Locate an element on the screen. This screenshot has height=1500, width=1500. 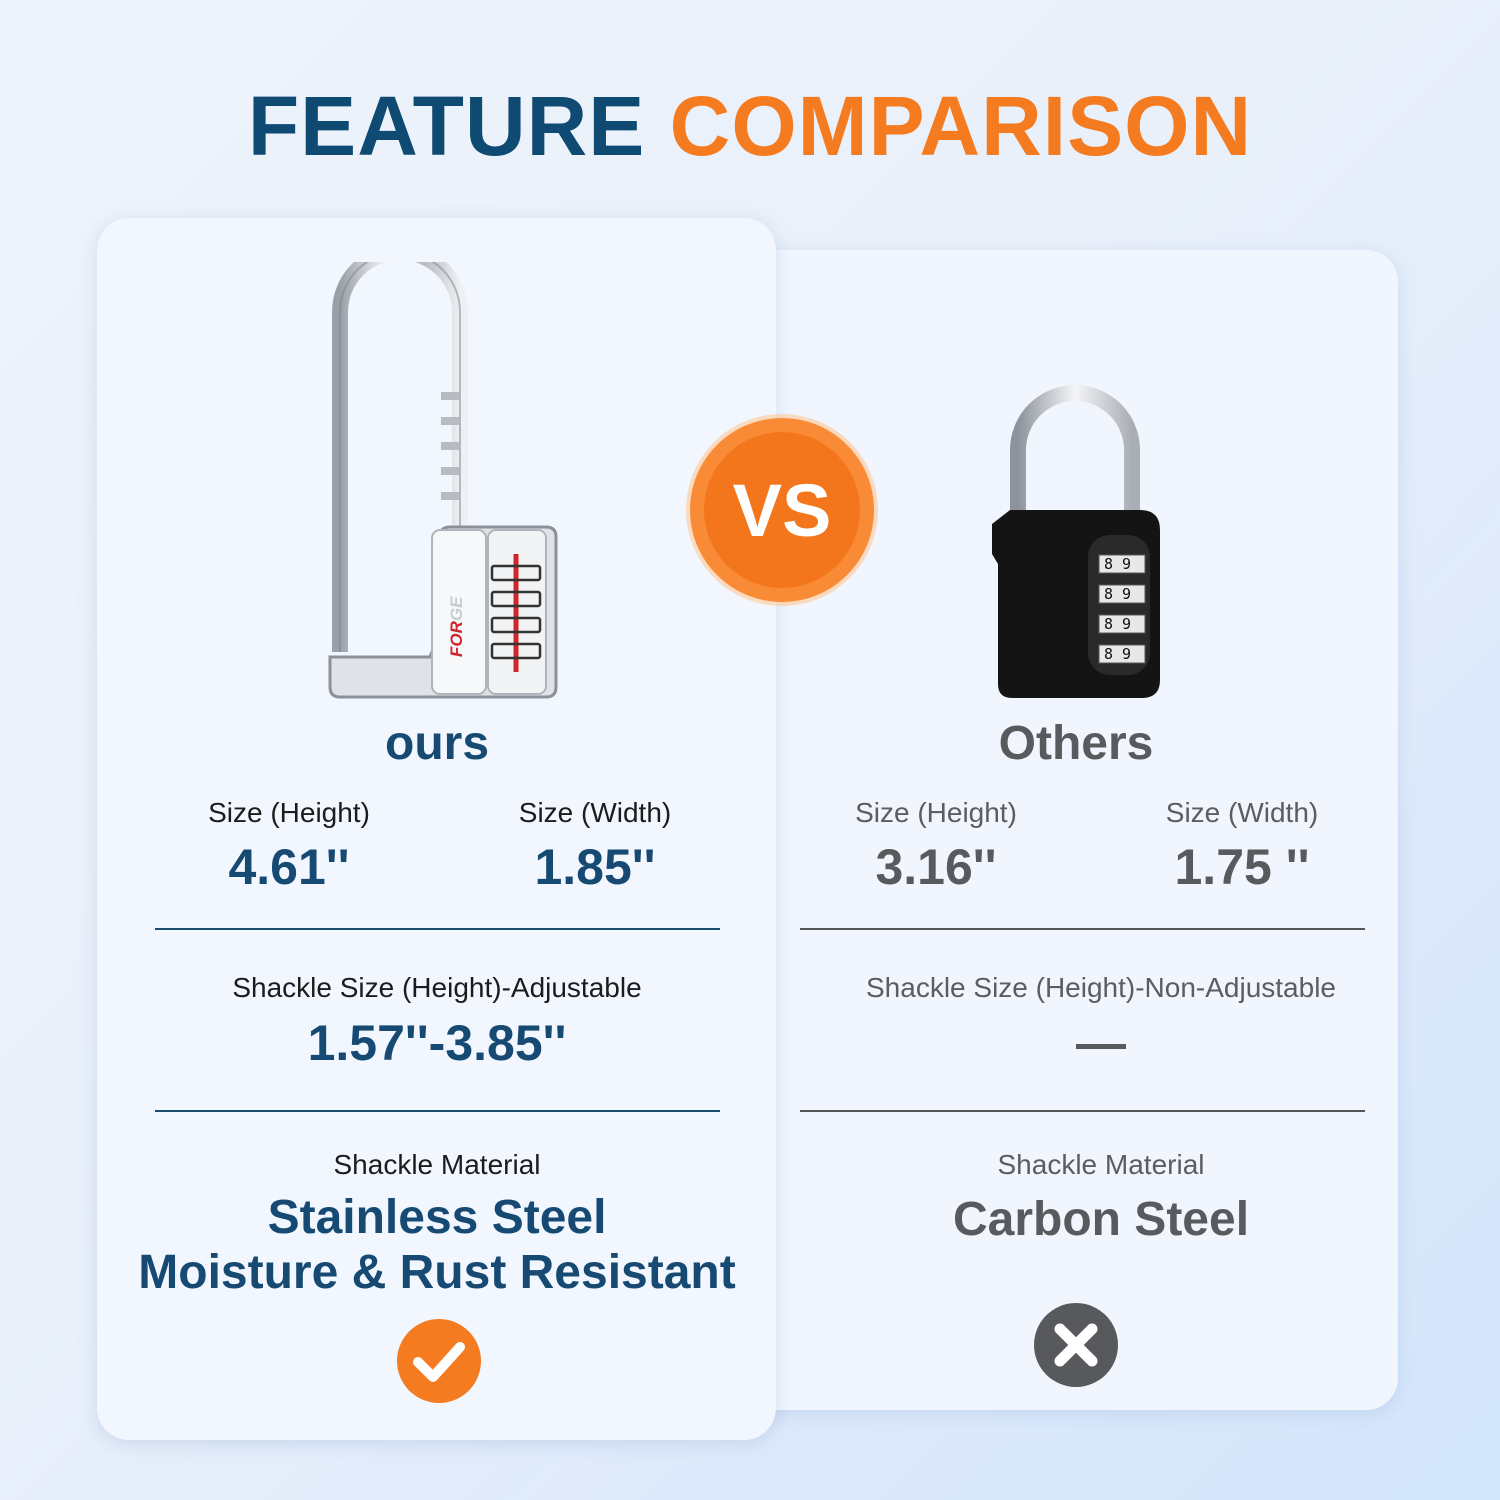
page-title: FEATURE COMPARISON is located at coordinates (750, 126).